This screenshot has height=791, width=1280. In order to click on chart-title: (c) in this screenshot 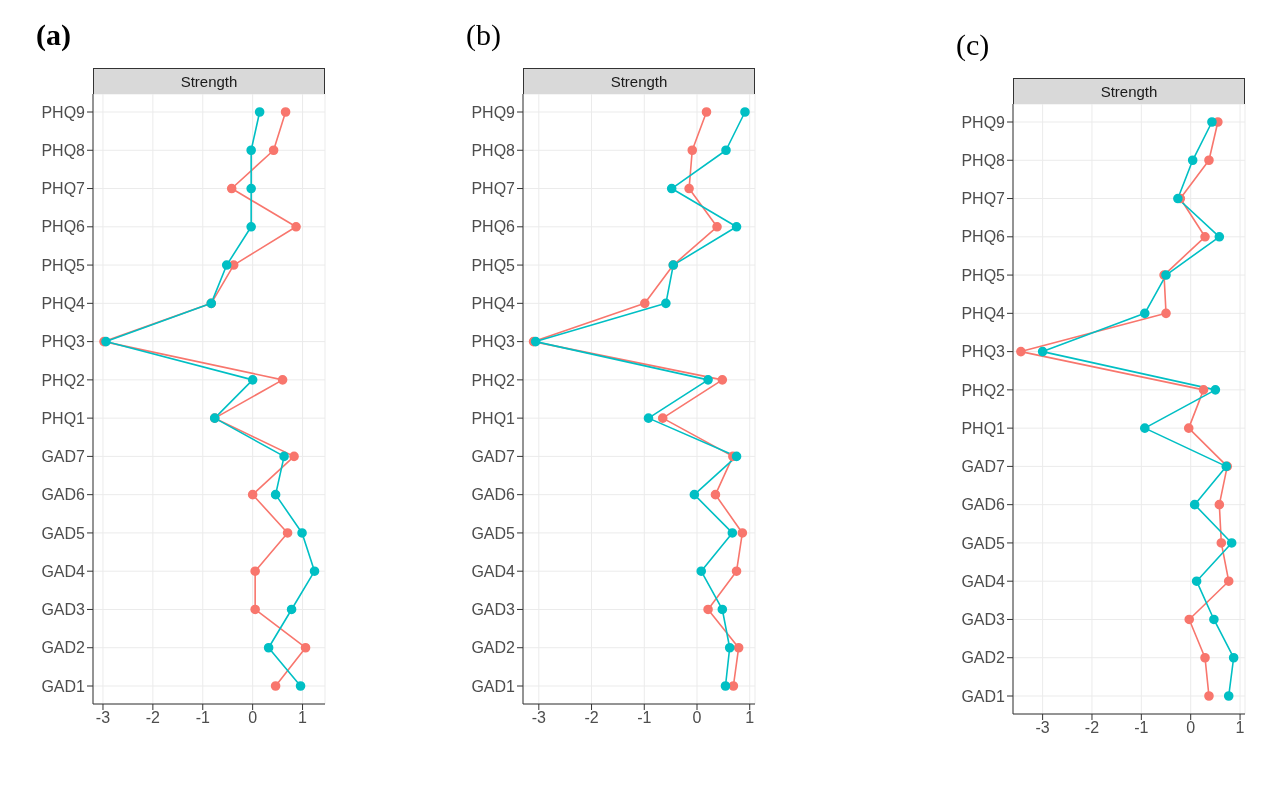, I will do `click(973, 45)`.